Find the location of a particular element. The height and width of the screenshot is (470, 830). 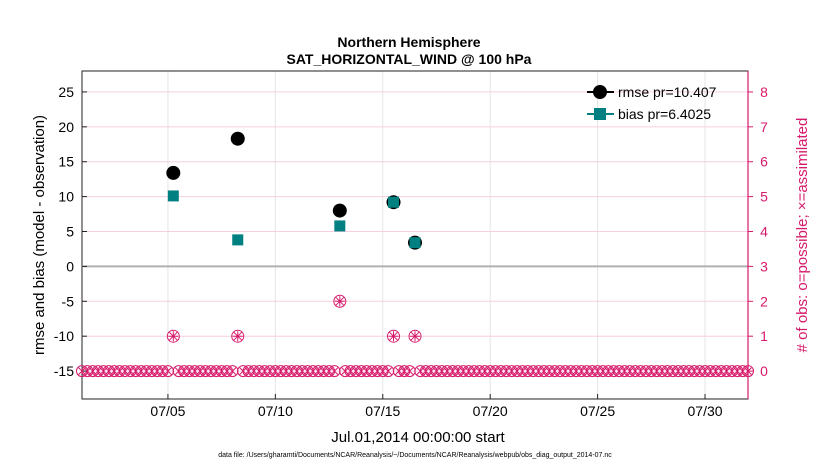

y-tick-label: 20 is located at coordinates (66, 127).